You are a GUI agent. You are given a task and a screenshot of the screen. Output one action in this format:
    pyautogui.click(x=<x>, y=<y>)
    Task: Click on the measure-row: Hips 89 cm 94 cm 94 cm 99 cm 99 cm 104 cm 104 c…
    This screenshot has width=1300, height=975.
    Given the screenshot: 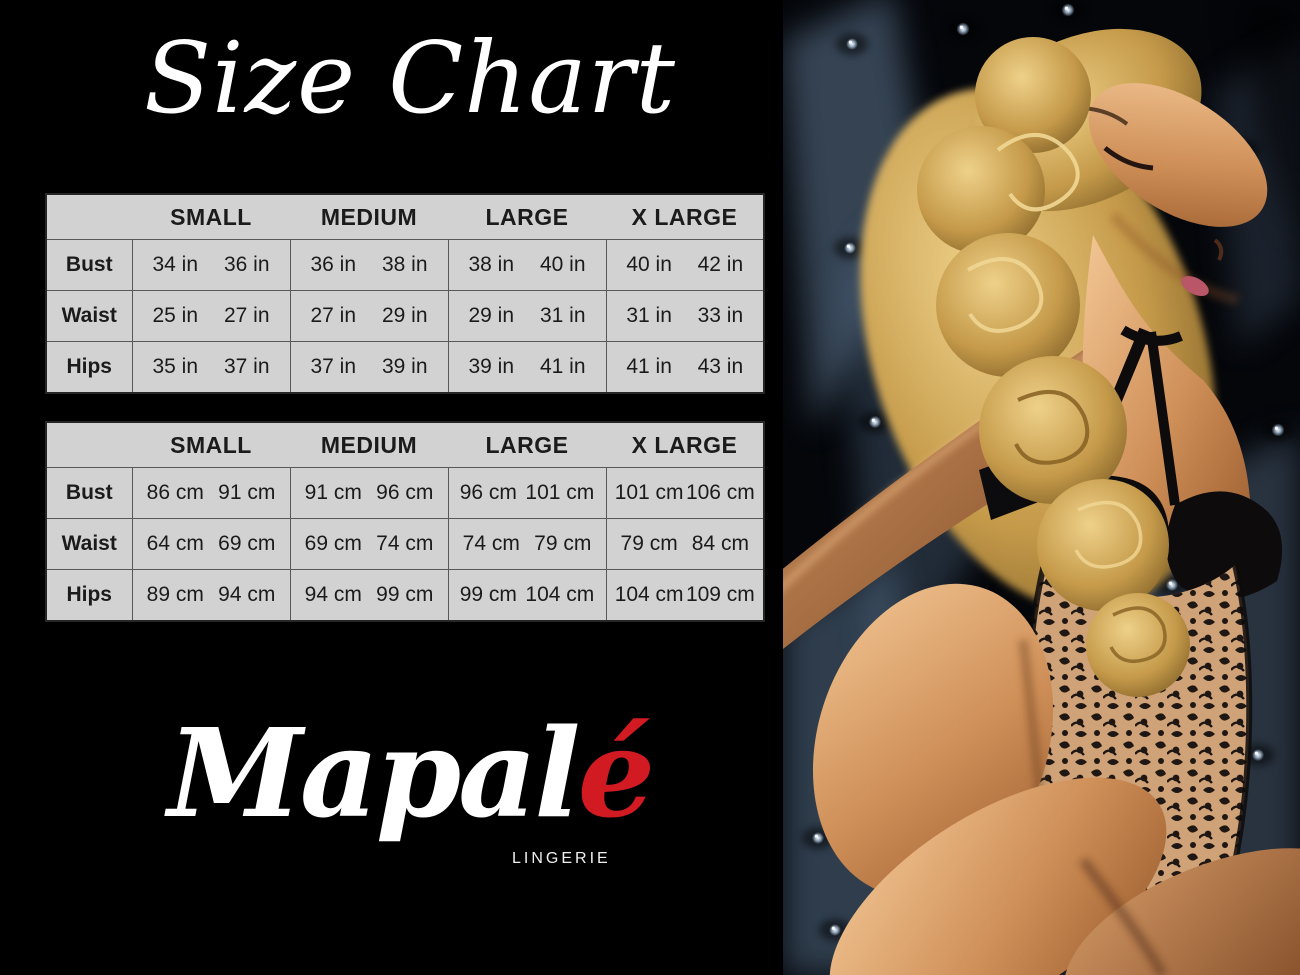 What is the action you would take?
    pyautogui.click(x=405, y=595)
    